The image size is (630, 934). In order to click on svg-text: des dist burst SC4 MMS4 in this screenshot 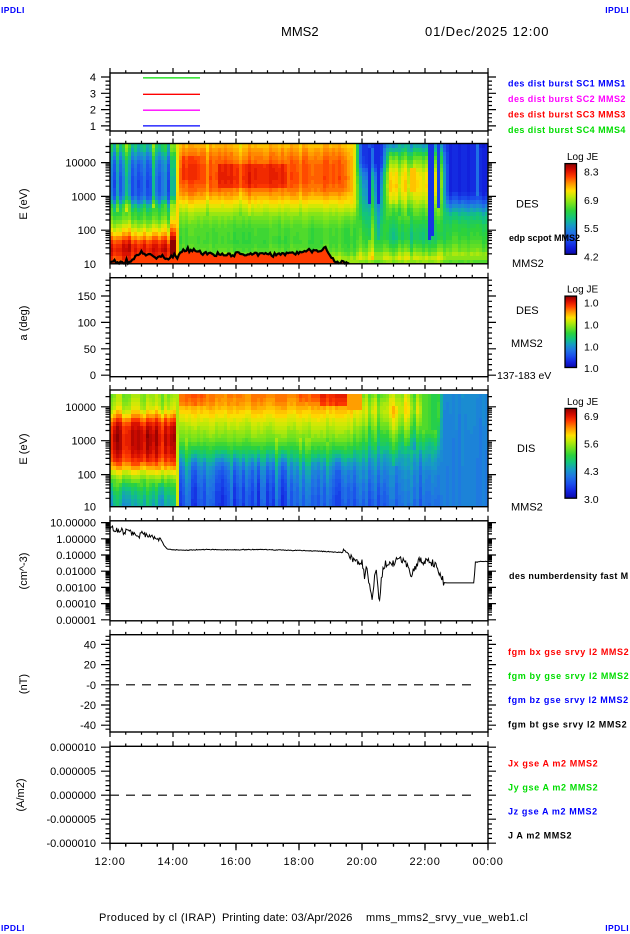, I will do `click(567, 130)`.